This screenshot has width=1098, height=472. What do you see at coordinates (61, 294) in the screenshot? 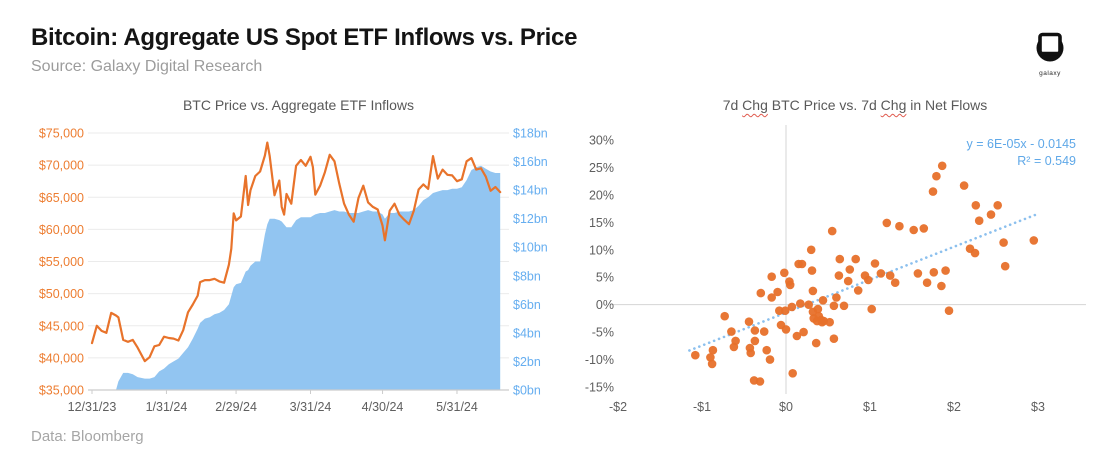
I see `svg-text: $50,000` at bounding box center [61, 294].